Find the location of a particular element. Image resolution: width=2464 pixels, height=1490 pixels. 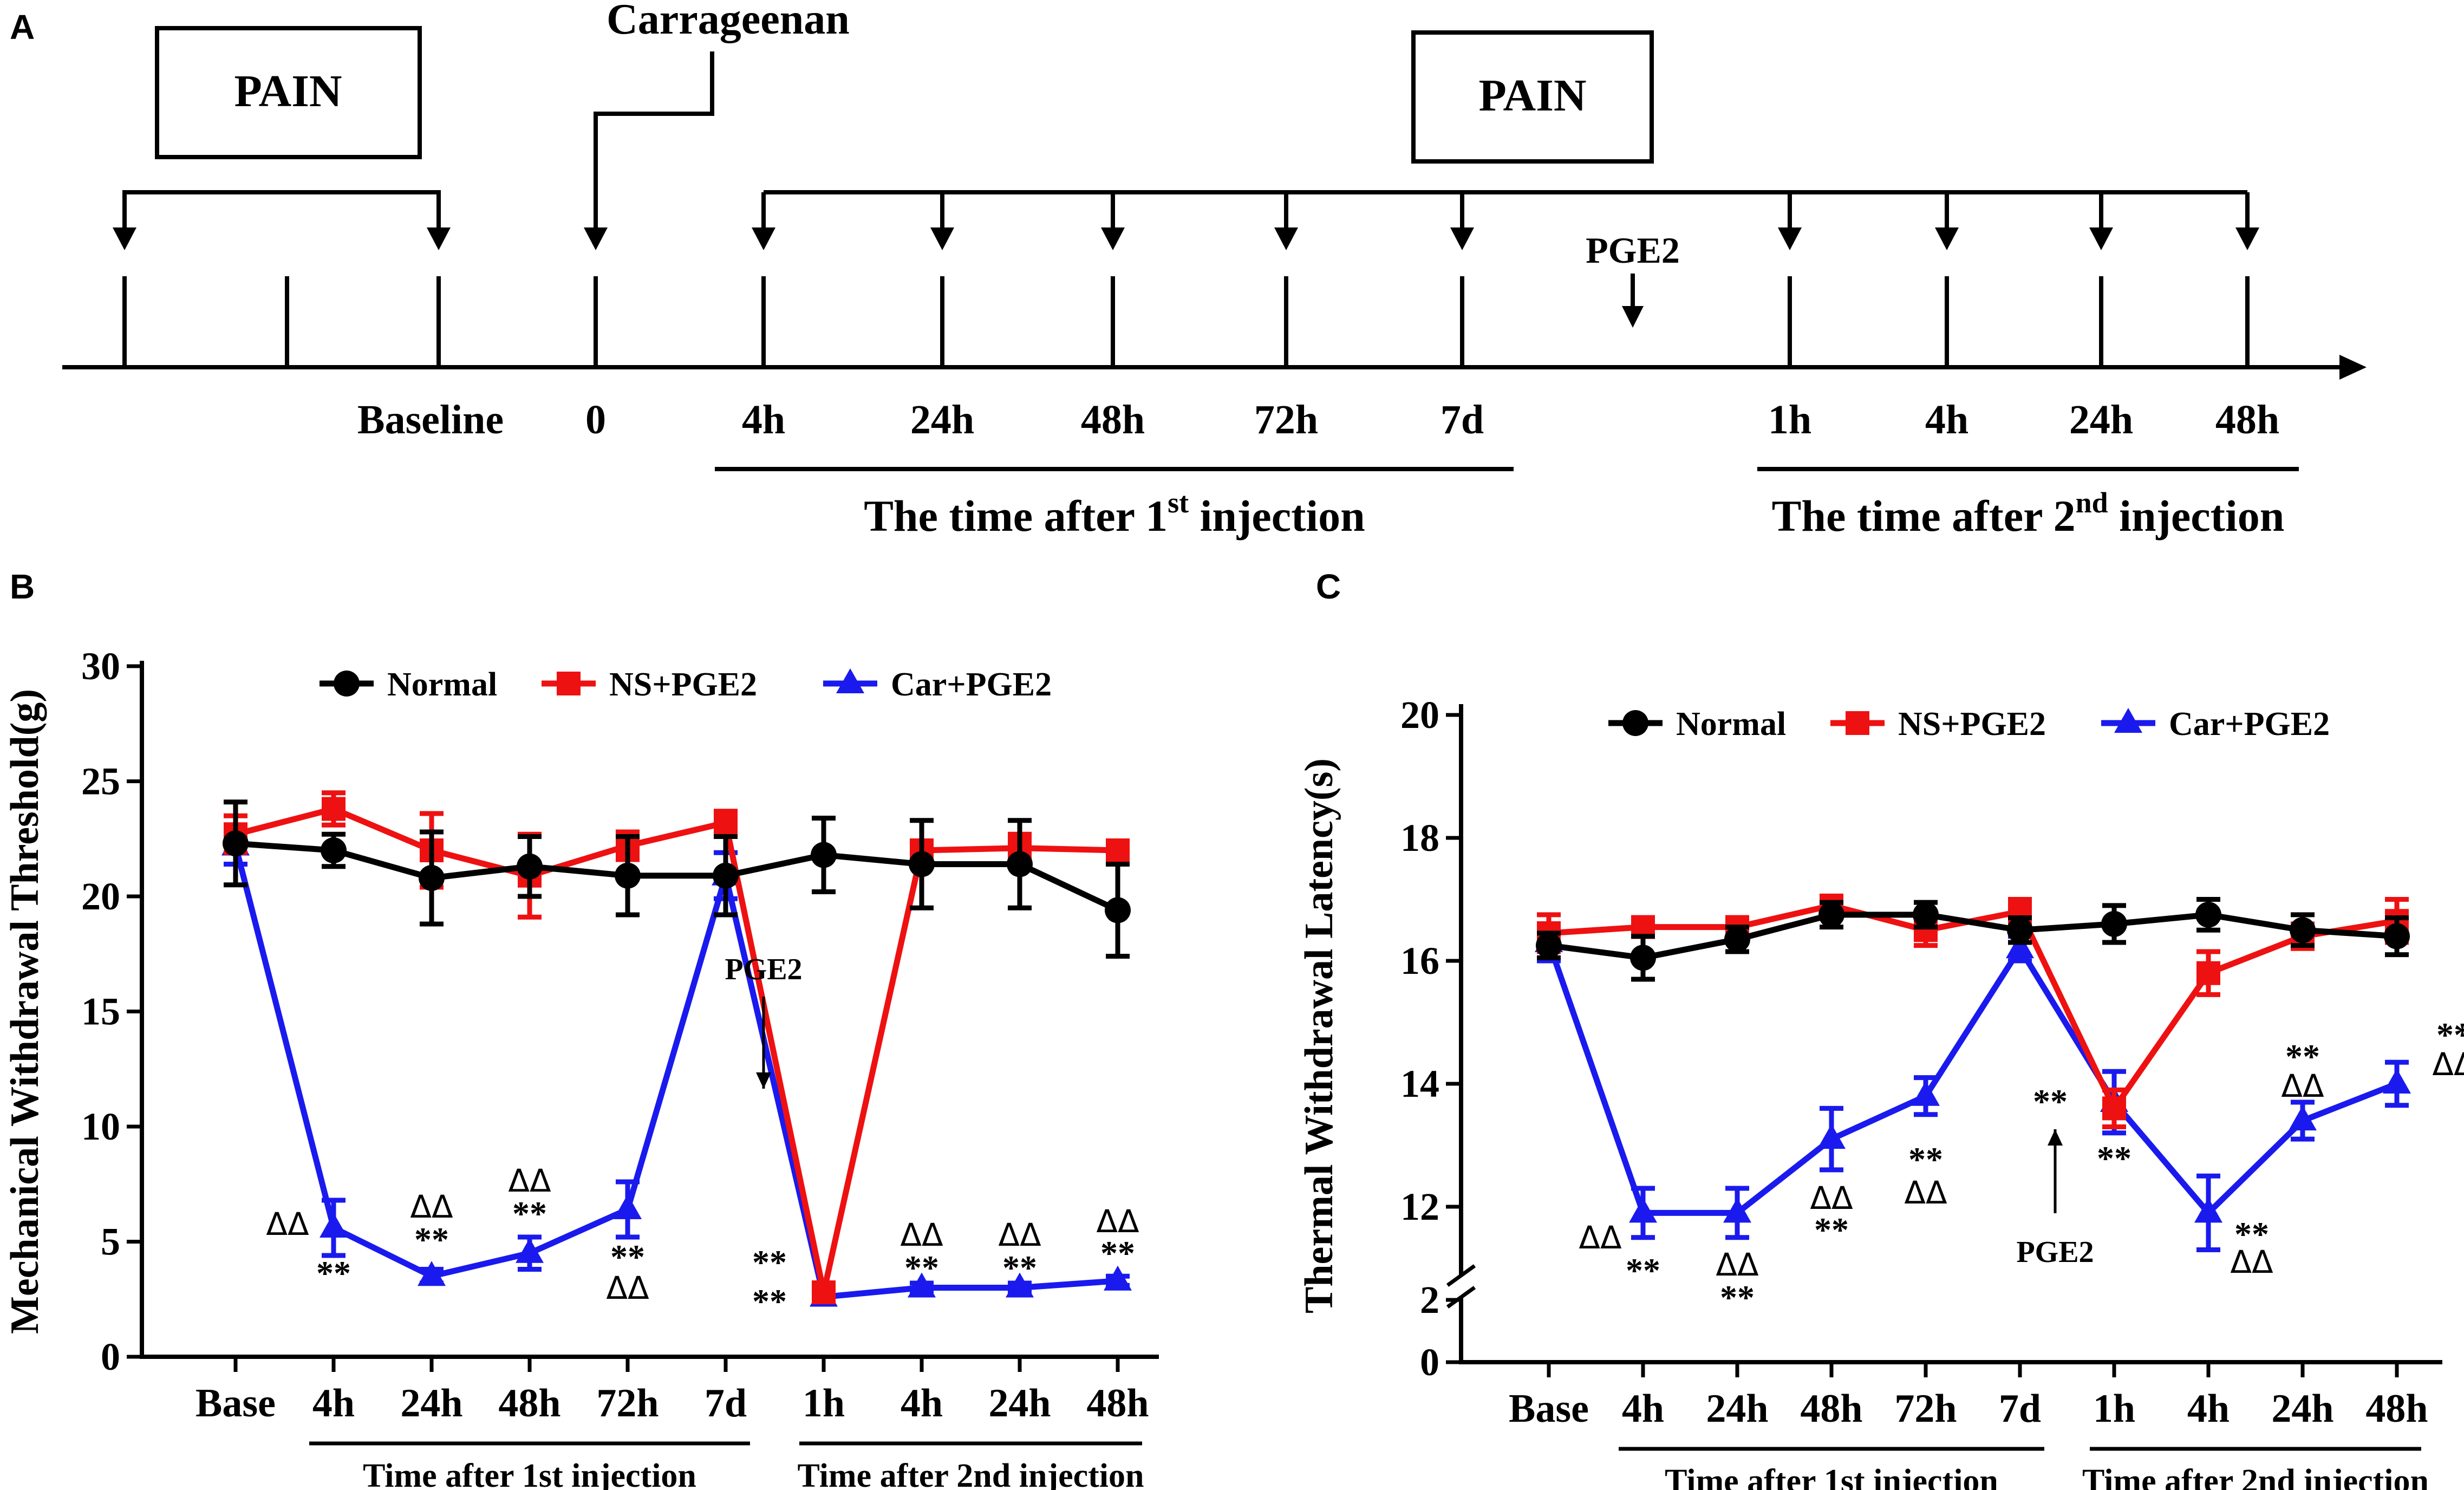

time-labels: Baseline 0 4h 24h 48h 72h 7d 1h 4h 24h 48h is located at coordinates (1318, 420).